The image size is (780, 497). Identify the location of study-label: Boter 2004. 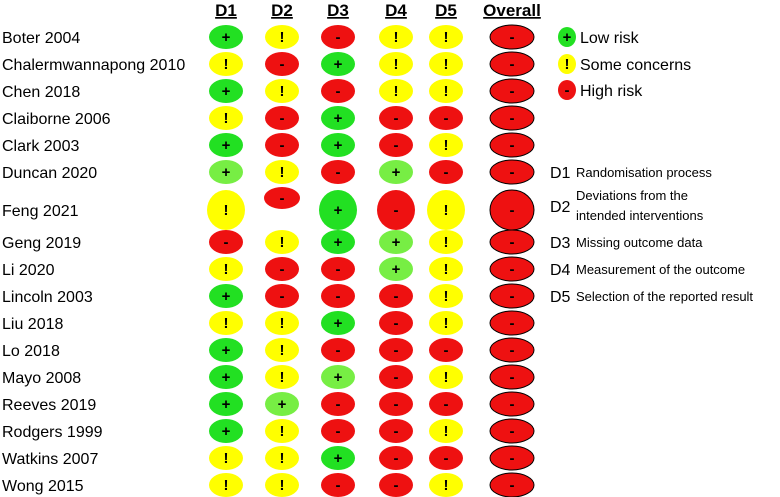
(41, 38).